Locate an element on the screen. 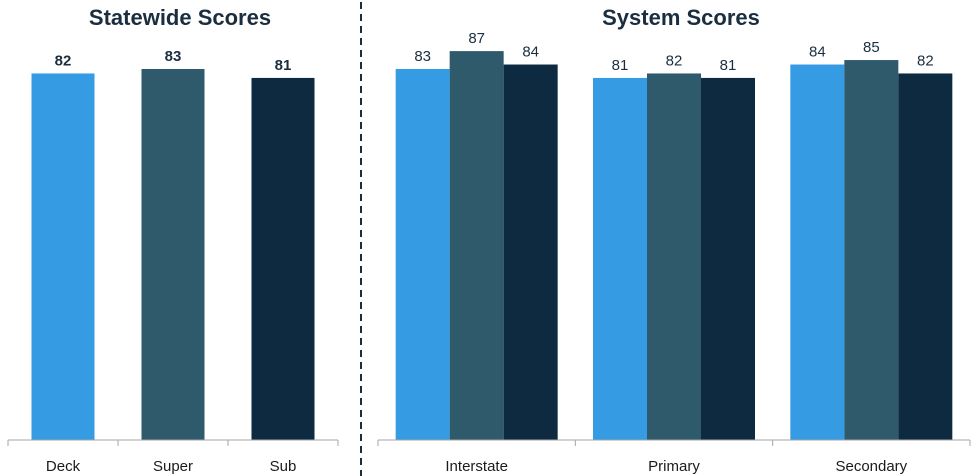 This screenshot has height=476, width=974. value-label-secondary-3: 82 is located at coordinates (925, 60).